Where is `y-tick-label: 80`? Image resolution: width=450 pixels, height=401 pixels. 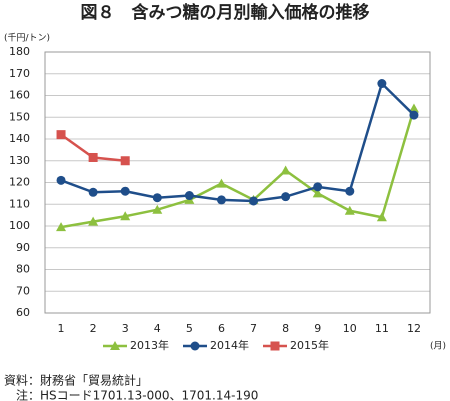 y-tick-label: 80 is located at coordinates (23, 269).